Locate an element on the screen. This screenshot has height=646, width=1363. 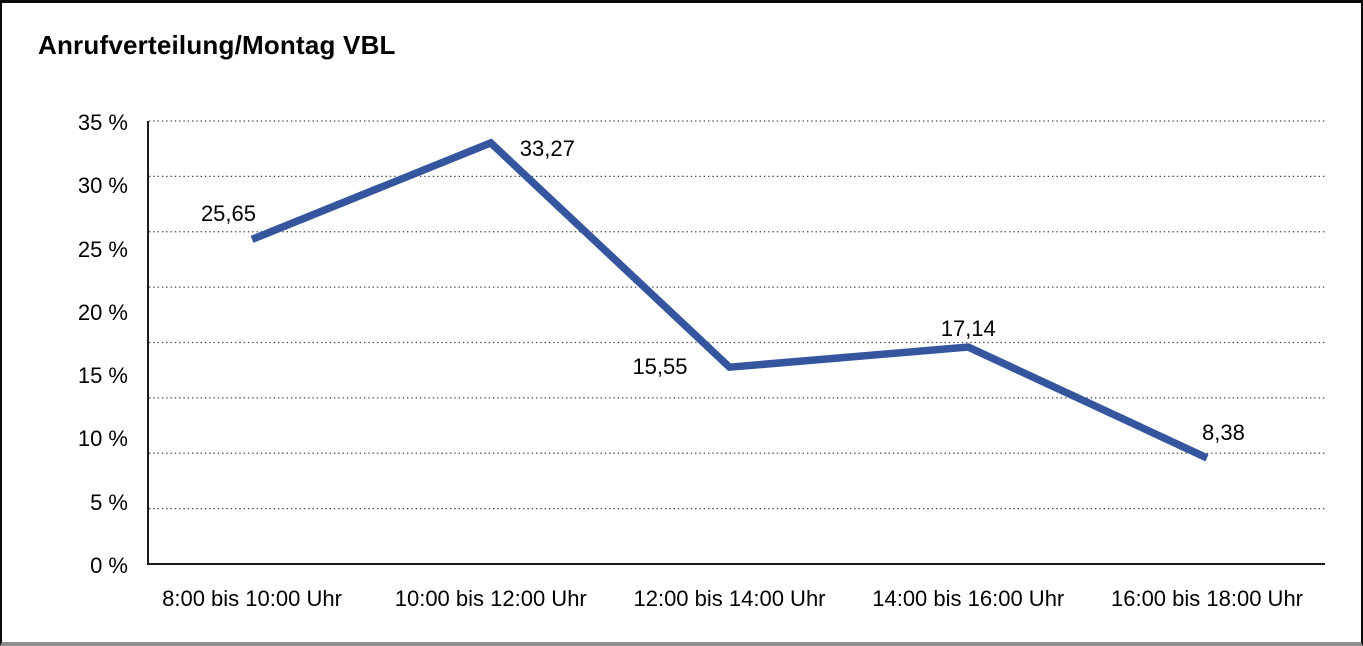
x-category-label: 10:00 bis 12:00 Uhr is located at coordinates (490, 598).